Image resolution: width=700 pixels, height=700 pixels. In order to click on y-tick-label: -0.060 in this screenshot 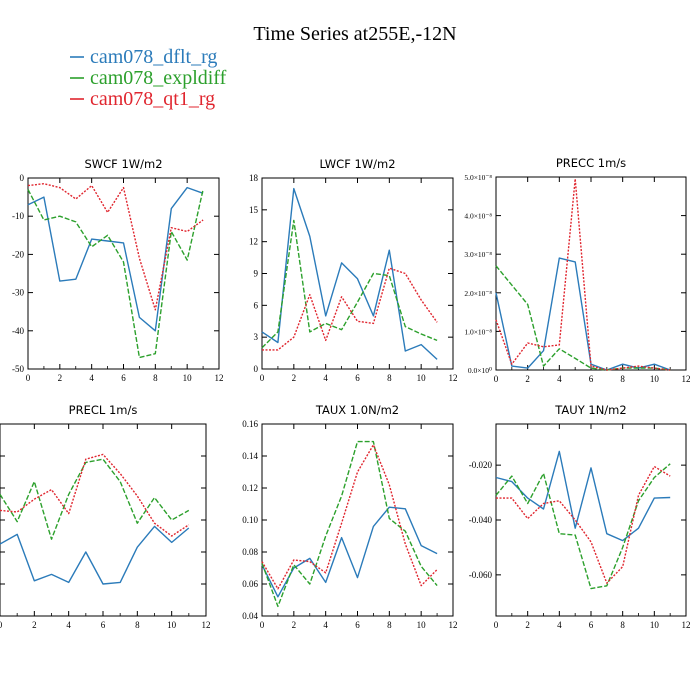, I will do `click(481, 575)`.